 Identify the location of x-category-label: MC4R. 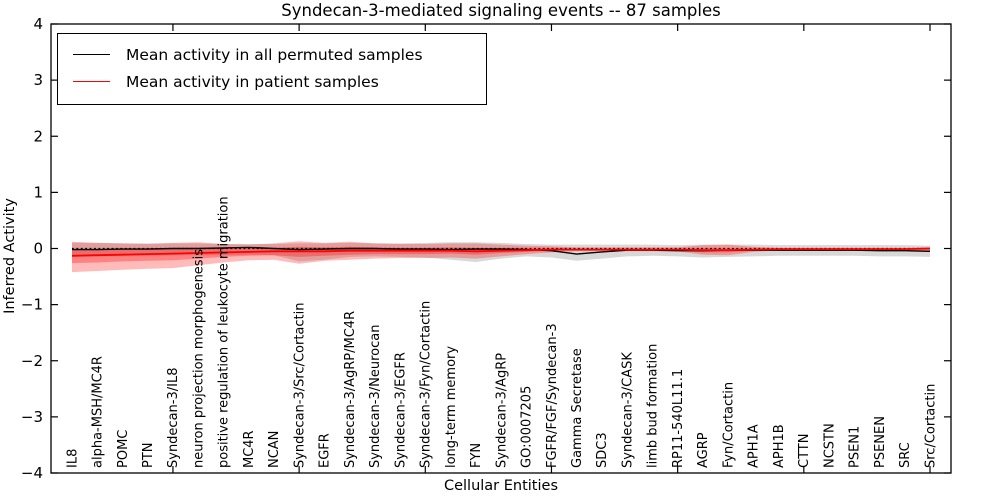
(249, 449).